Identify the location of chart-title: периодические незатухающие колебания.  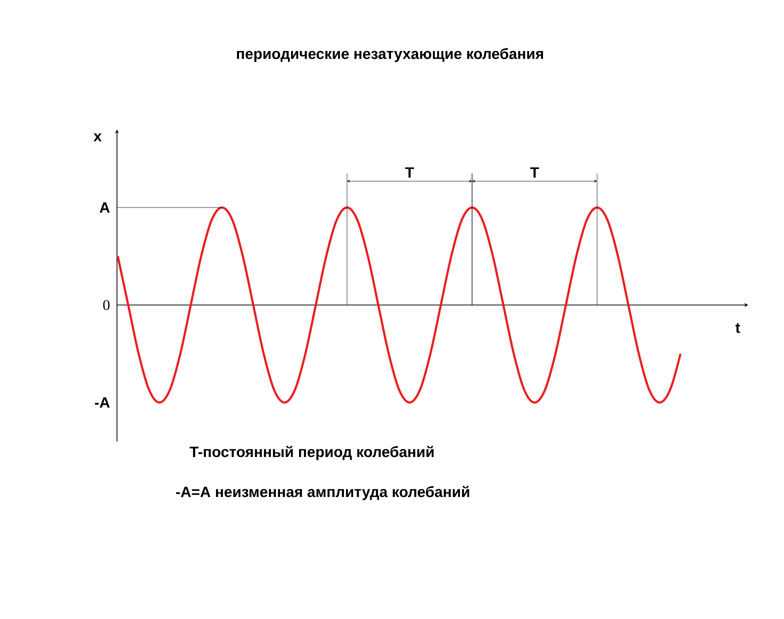
(390, 55).